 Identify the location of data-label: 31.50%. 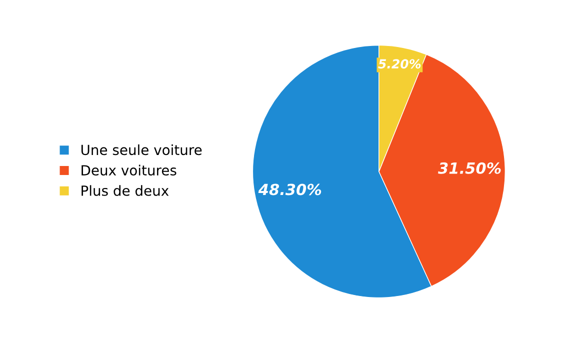
(469, 168).